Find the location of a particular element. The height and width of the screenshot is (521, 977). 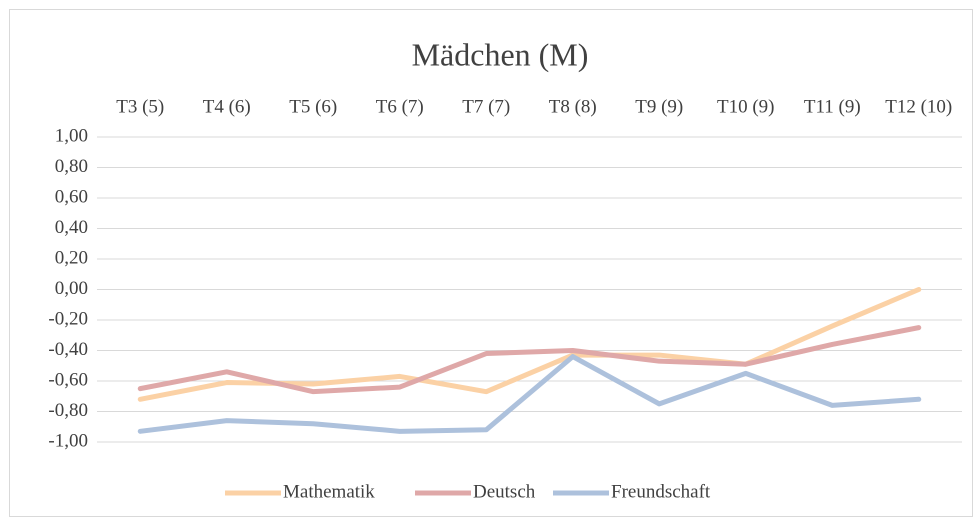

y-tick-label: -0,60 is located at coordinates (68, 379).